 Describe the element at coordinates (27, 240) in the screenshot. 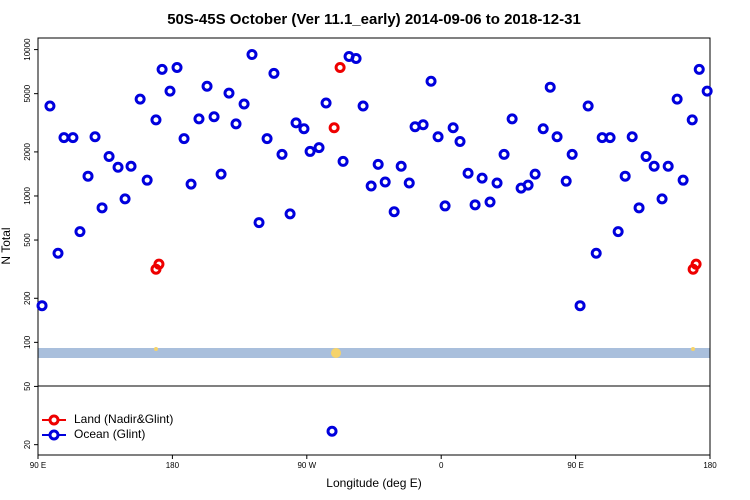

I see `y-tick-label: 500` at that location.